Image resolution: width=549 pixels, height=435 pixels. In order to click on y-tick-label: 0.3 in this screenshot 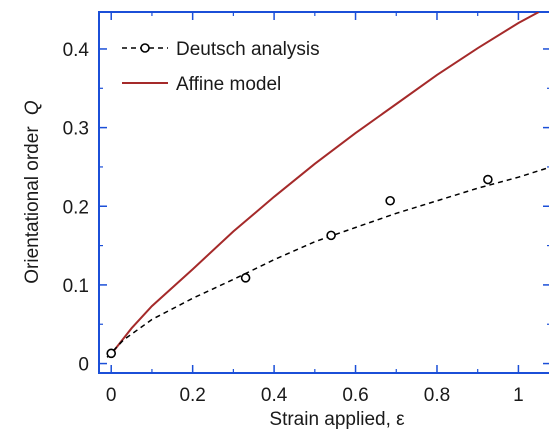, I will do `click(76, 129)`.